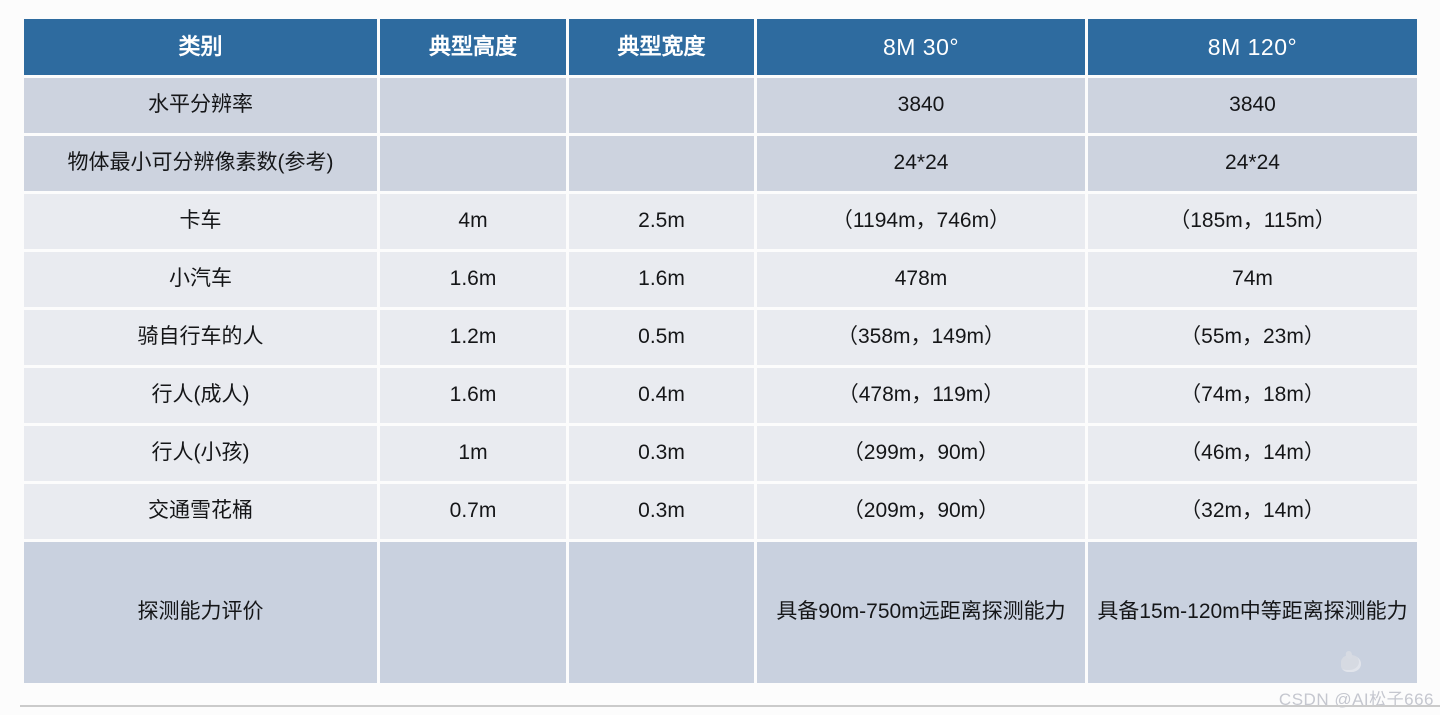 The height and width of the screenshot is (715, 1440). What do you see at coordinates (473, 612) in the screenshot?
I see `cell-r8-c1` at bounding box center [473, 612].